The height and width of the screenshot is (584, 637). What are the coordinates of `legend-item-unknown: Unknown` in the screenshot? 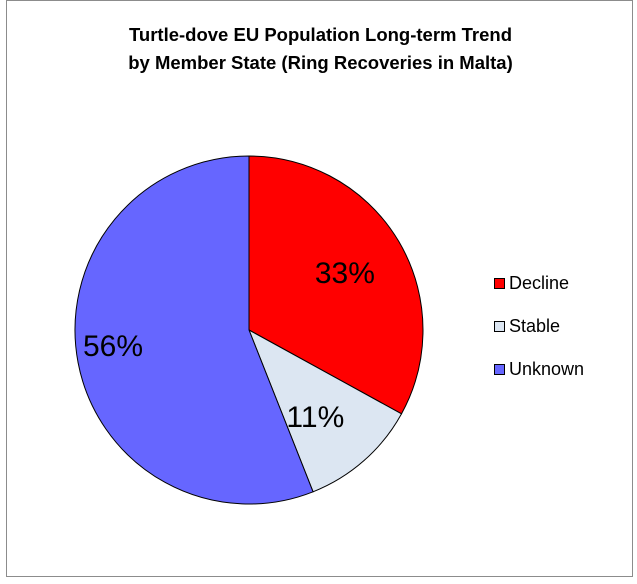 It's located at (539, 369).